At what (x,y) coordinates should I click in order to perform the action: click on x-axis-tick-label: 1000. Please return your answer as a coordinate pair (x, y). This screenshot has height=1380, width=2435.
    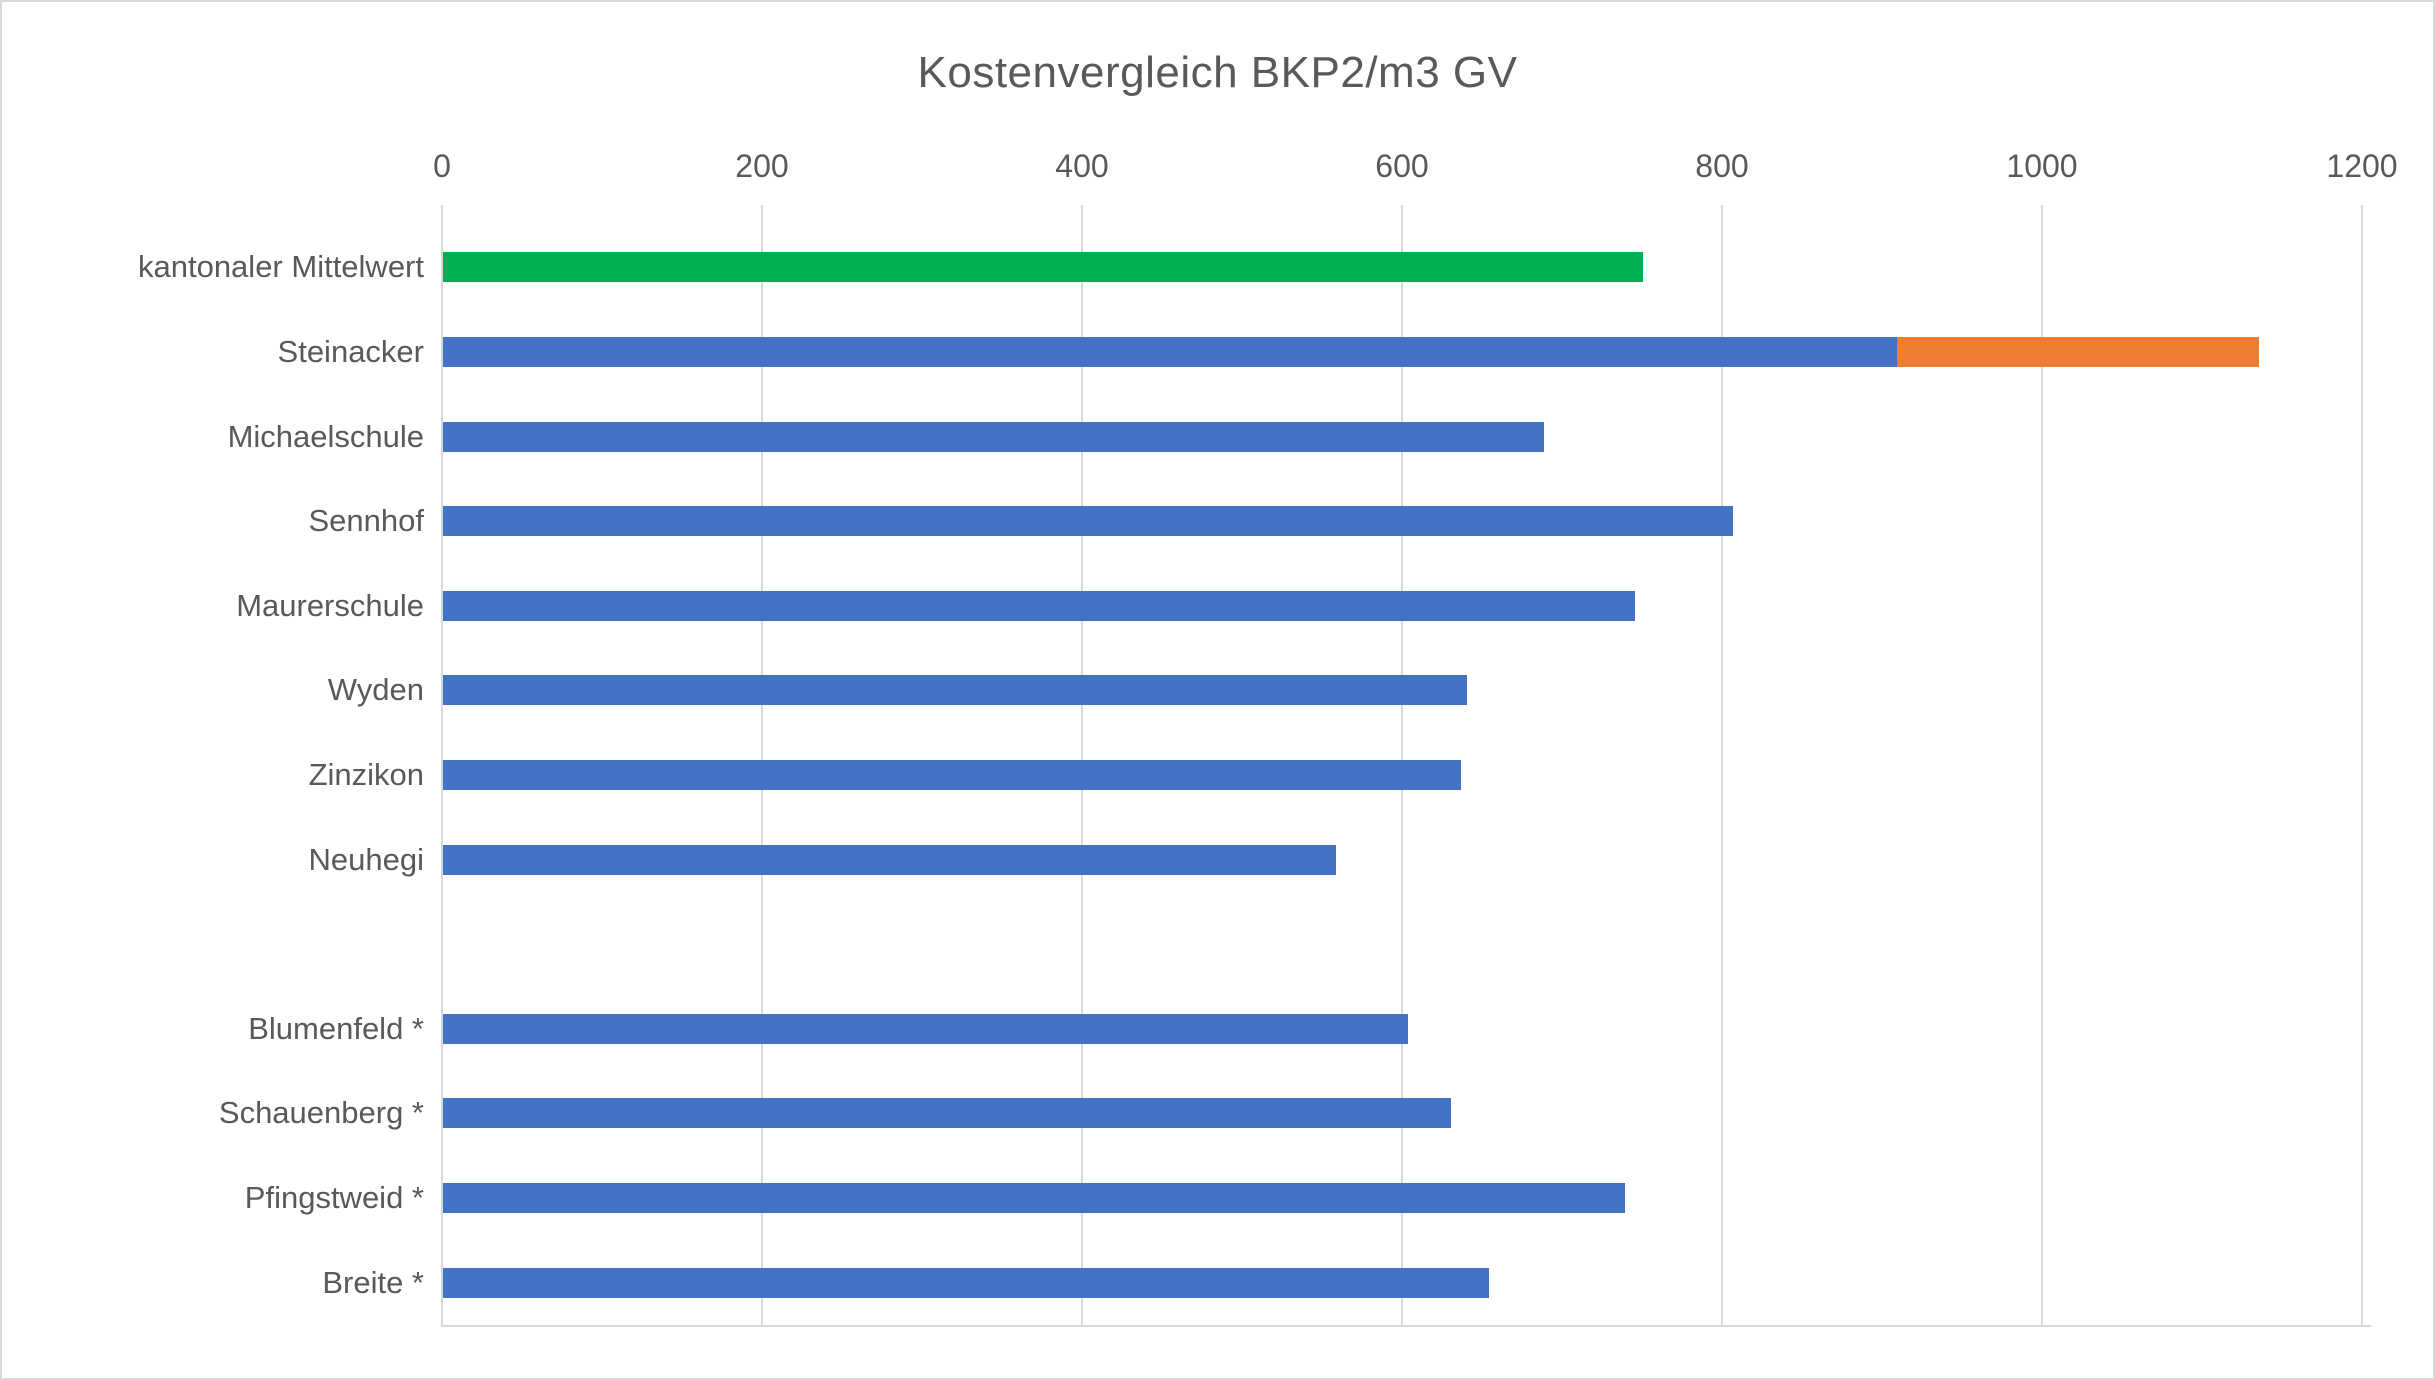
    Looking at the image, I should click on (2042, 166).